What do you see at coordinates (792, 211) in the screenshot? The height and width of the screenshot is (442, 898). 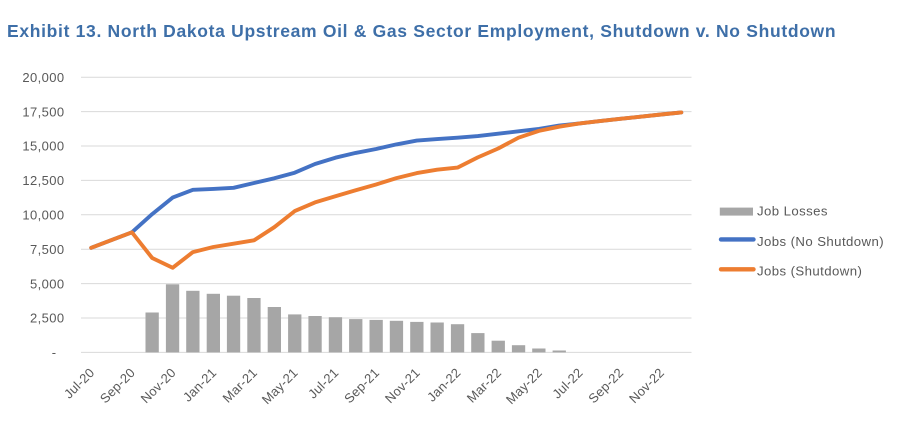 I see `svg-text: Job Losses` at bounding box center [792, 211].